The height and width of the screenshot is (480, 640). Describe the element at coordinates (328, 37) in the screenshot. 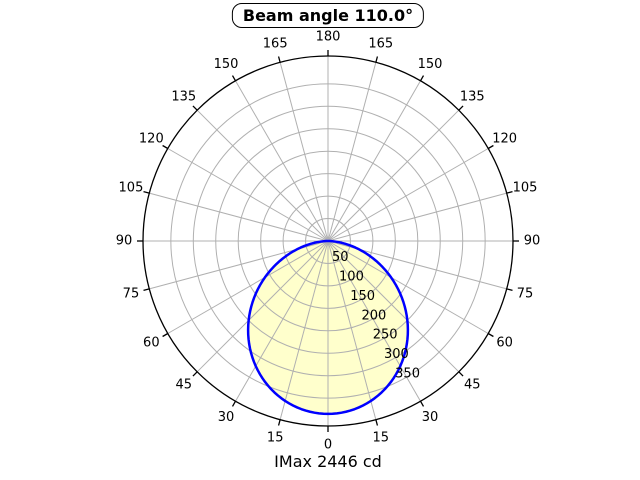

I see `angle-tick-label: 180` at that location.